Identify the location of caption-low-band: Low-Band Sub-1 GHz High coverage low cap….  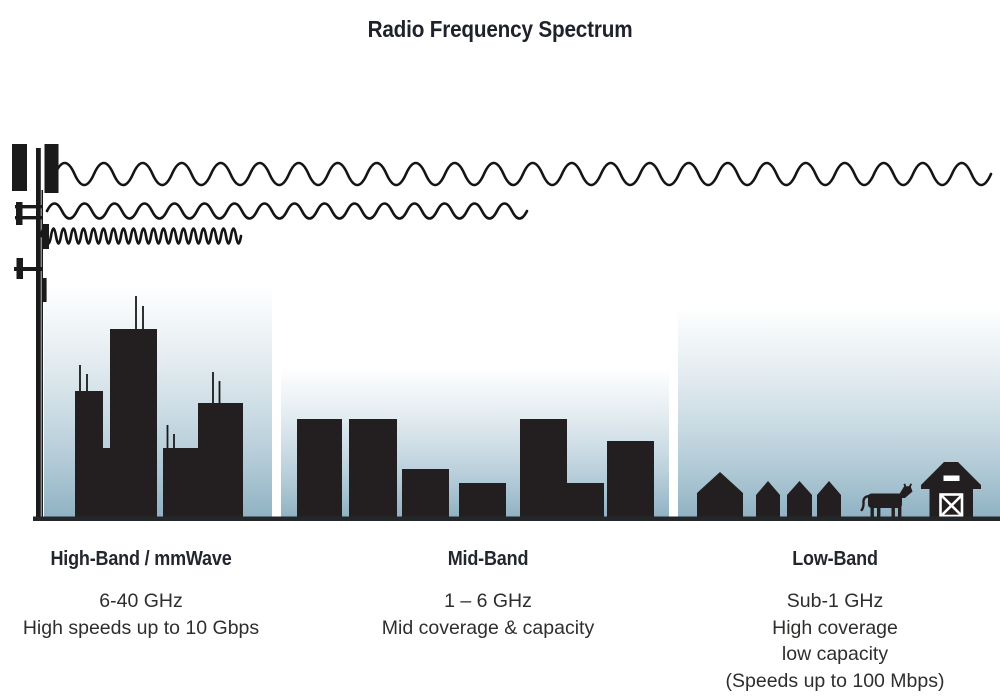
(835, 621).